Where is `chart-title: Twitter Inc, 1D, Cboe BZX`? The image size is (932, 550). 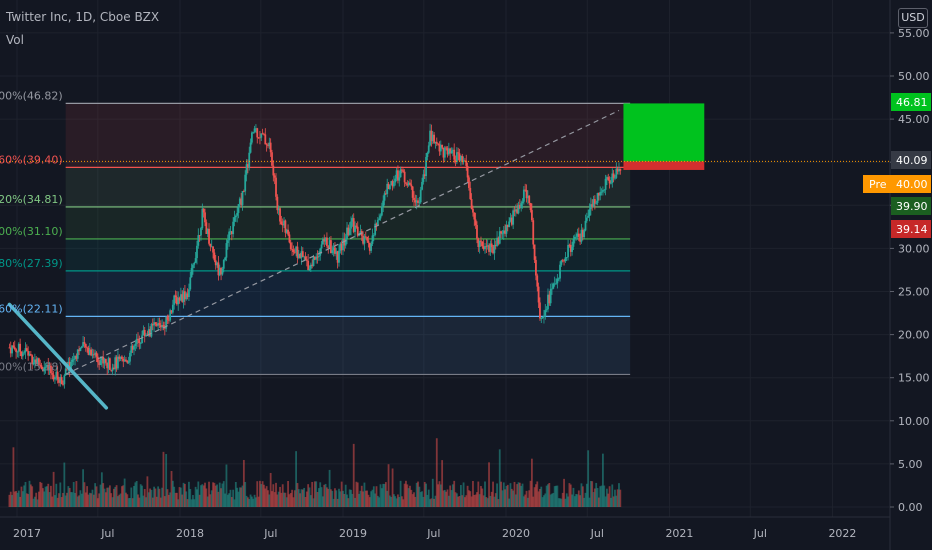 chart-title: Twitter Inc, 1D, Cboe BZX is located at coordinates (83, 17).